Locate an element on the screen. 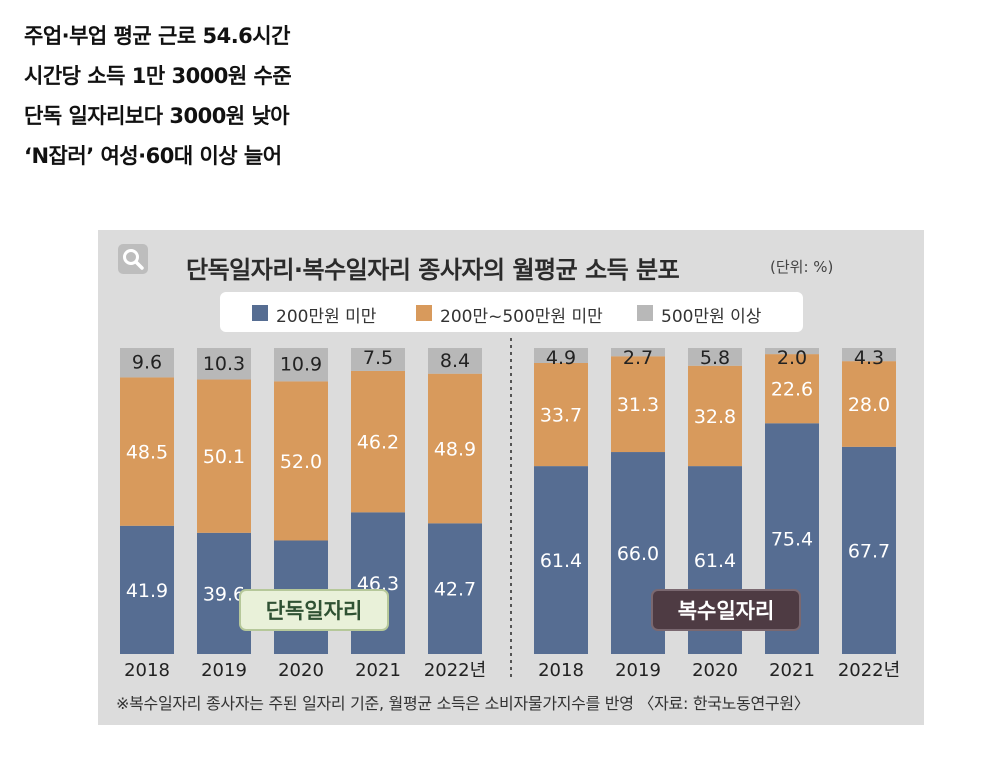 This screenshot has height=766, width=999. group-label-box-single is located at coordinates (314, 610).